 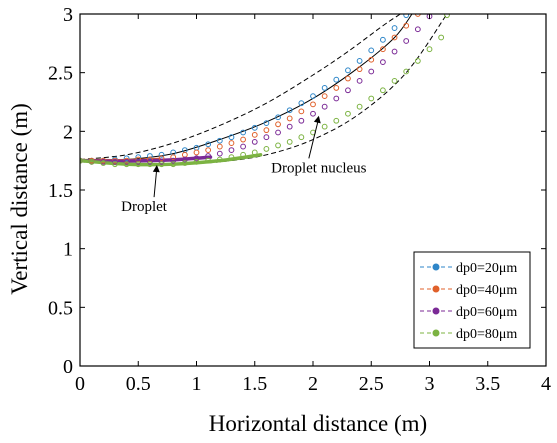 I want to click on x-tick-label: 1.5, so click(x=254, y=384).